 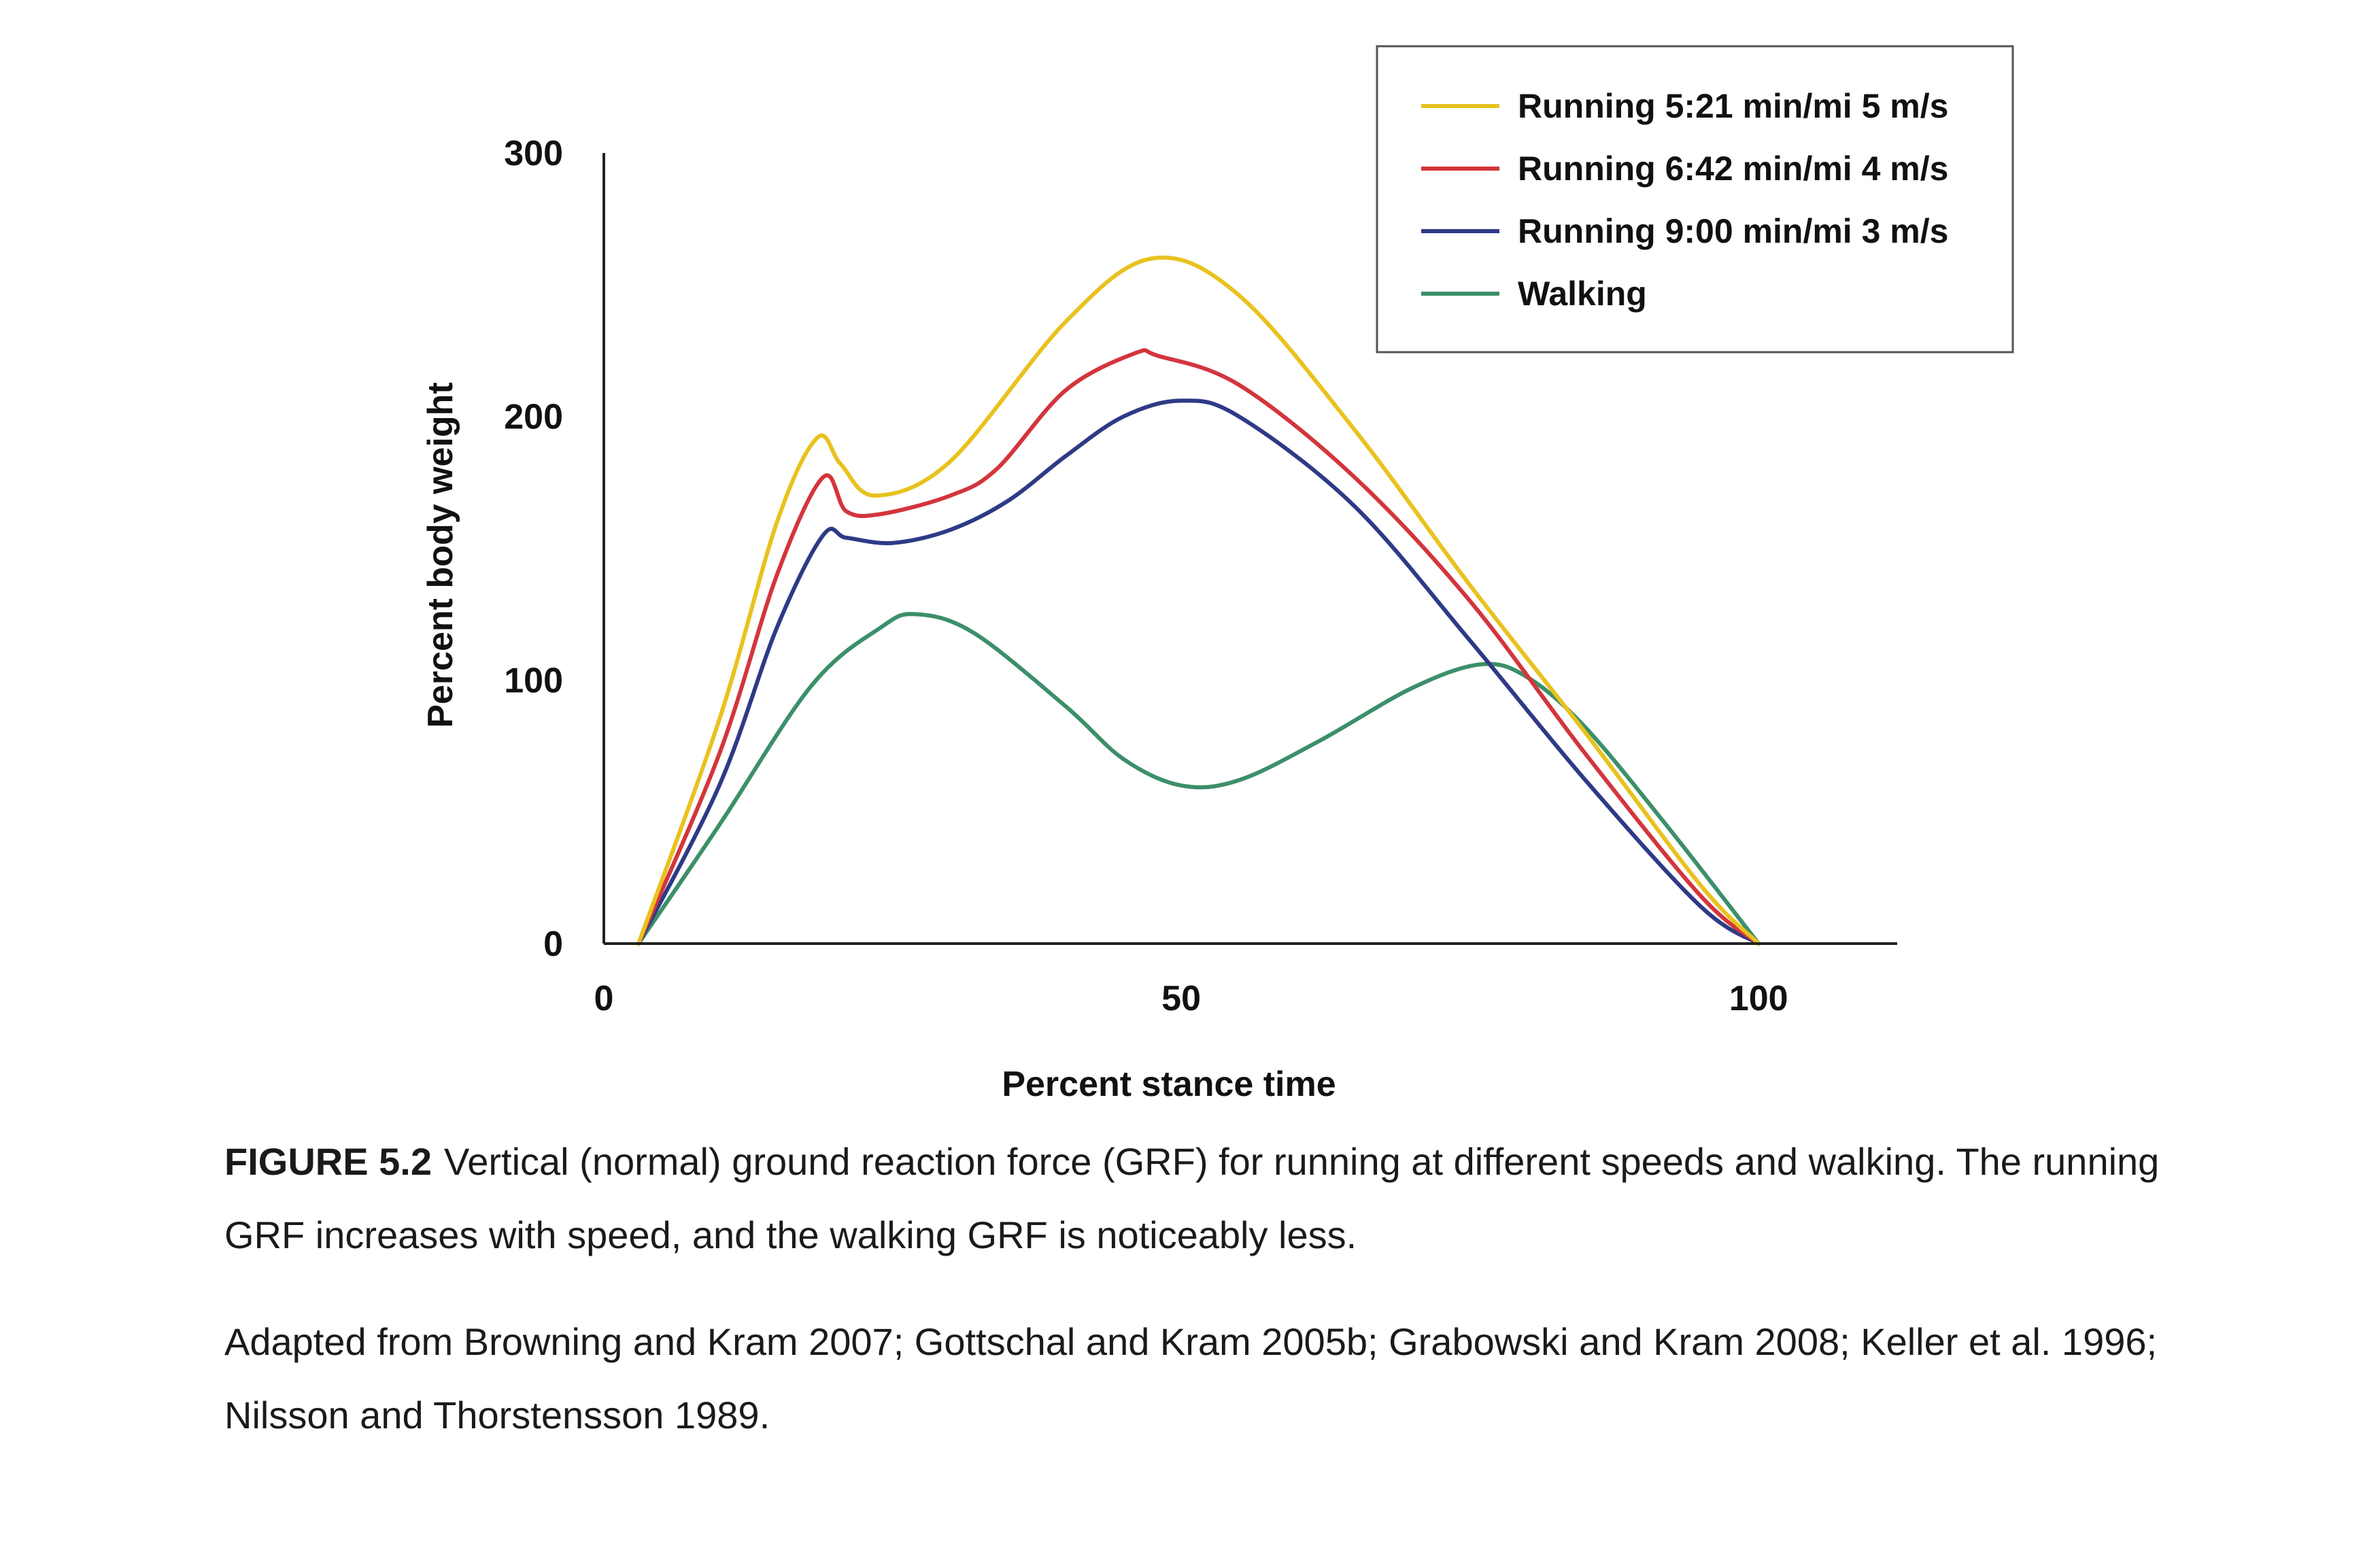 What do you see at coordinates (328, 1161) in the screenshot?
I see `figure-label: FIGURE 5.2` at bounding box center [328, 1161].